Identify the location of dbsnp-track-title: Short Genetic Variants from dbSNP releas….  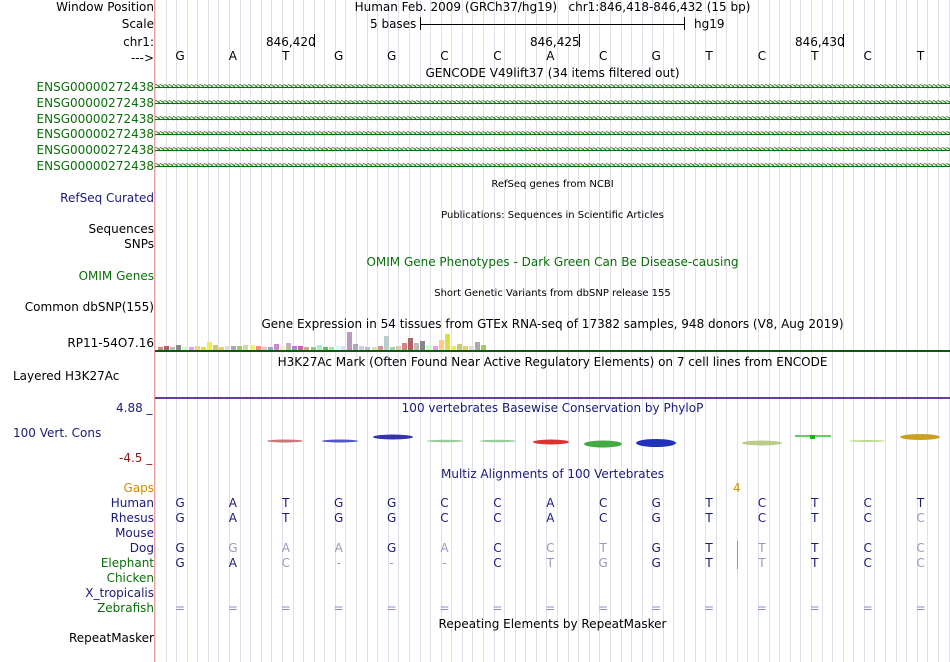
(552, 293).